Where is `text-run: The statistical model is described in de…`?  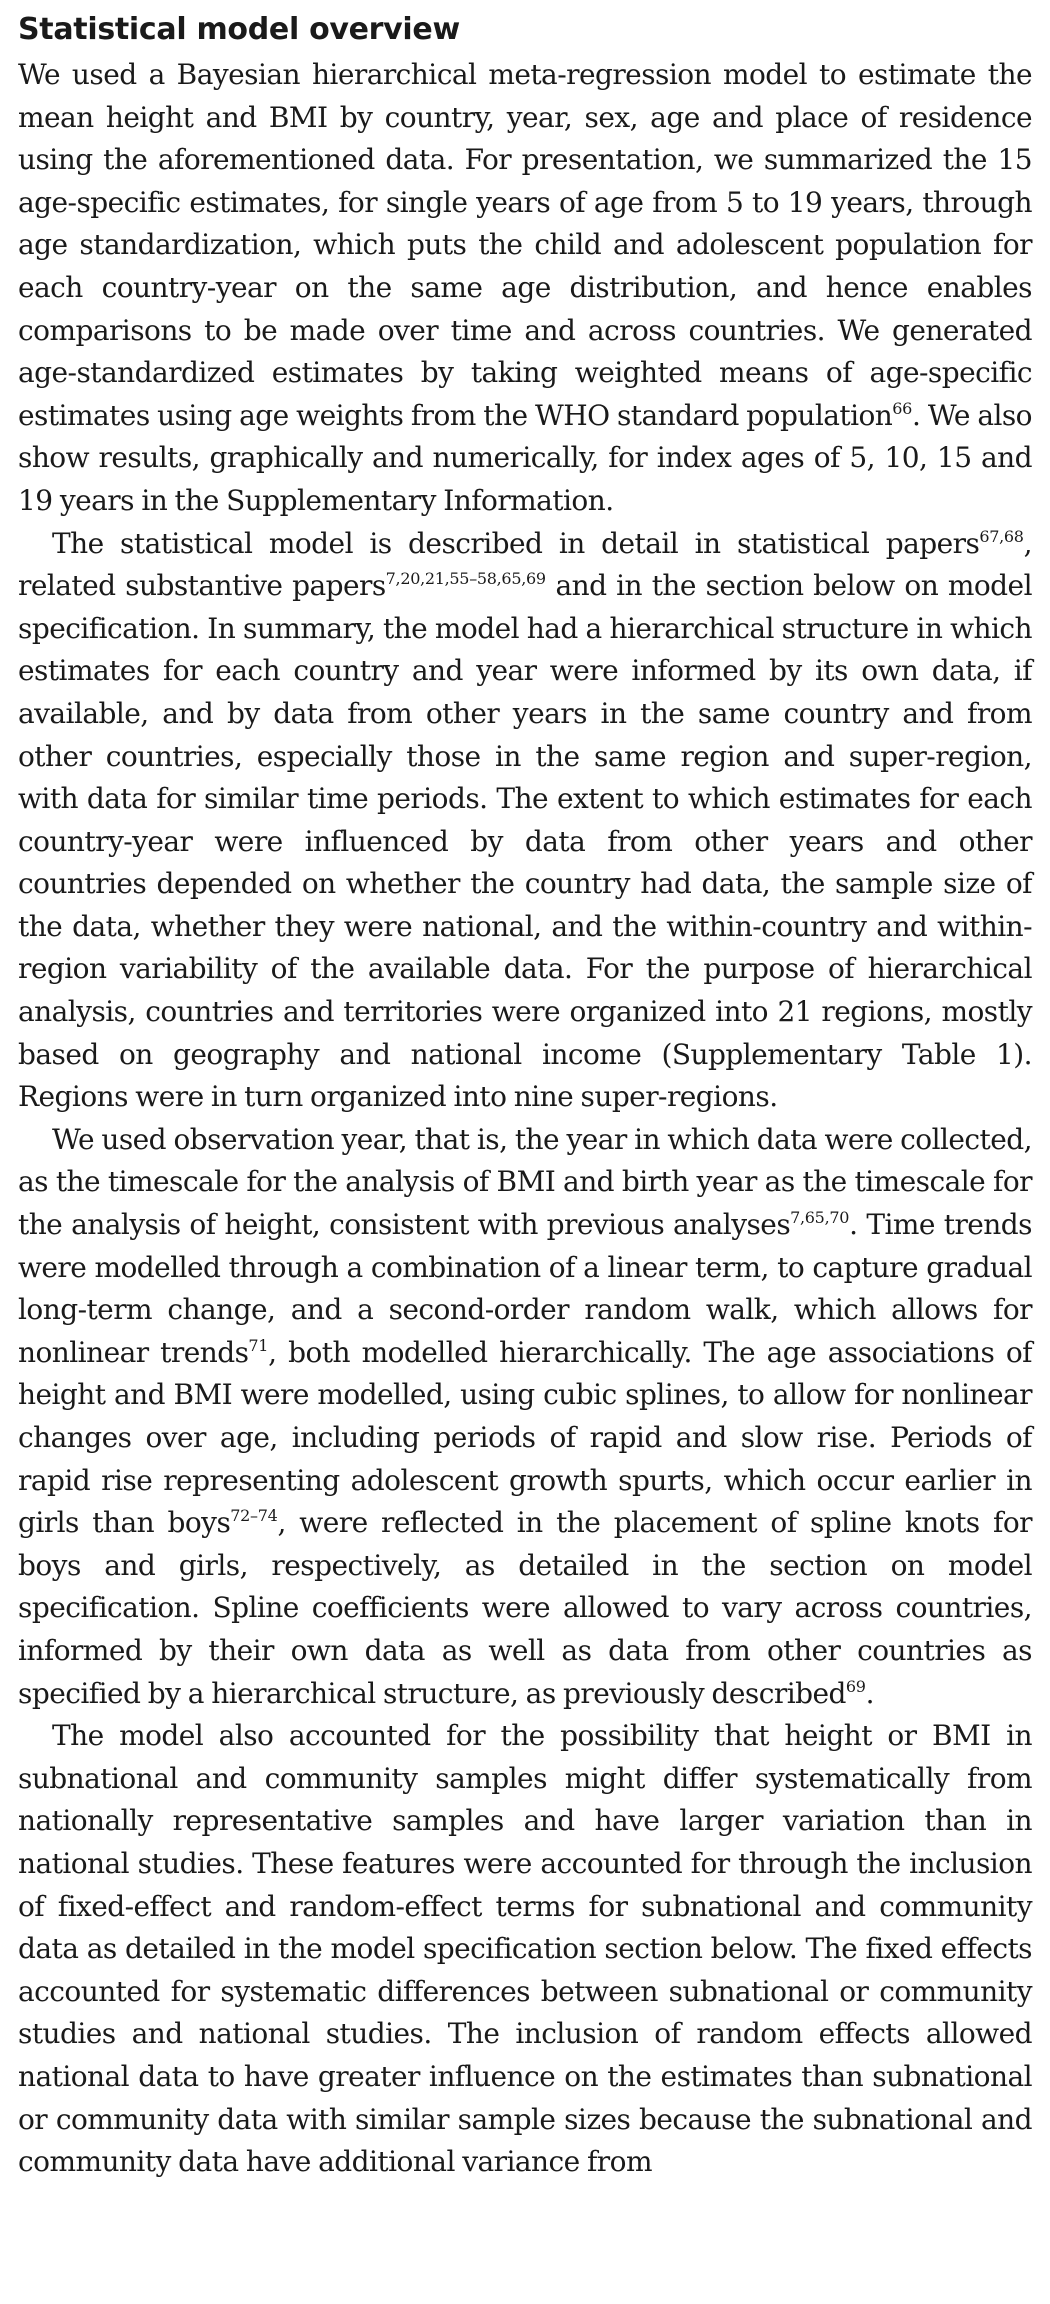 text-run: The statistical model is described in de… is located at coordinates (516, 543).